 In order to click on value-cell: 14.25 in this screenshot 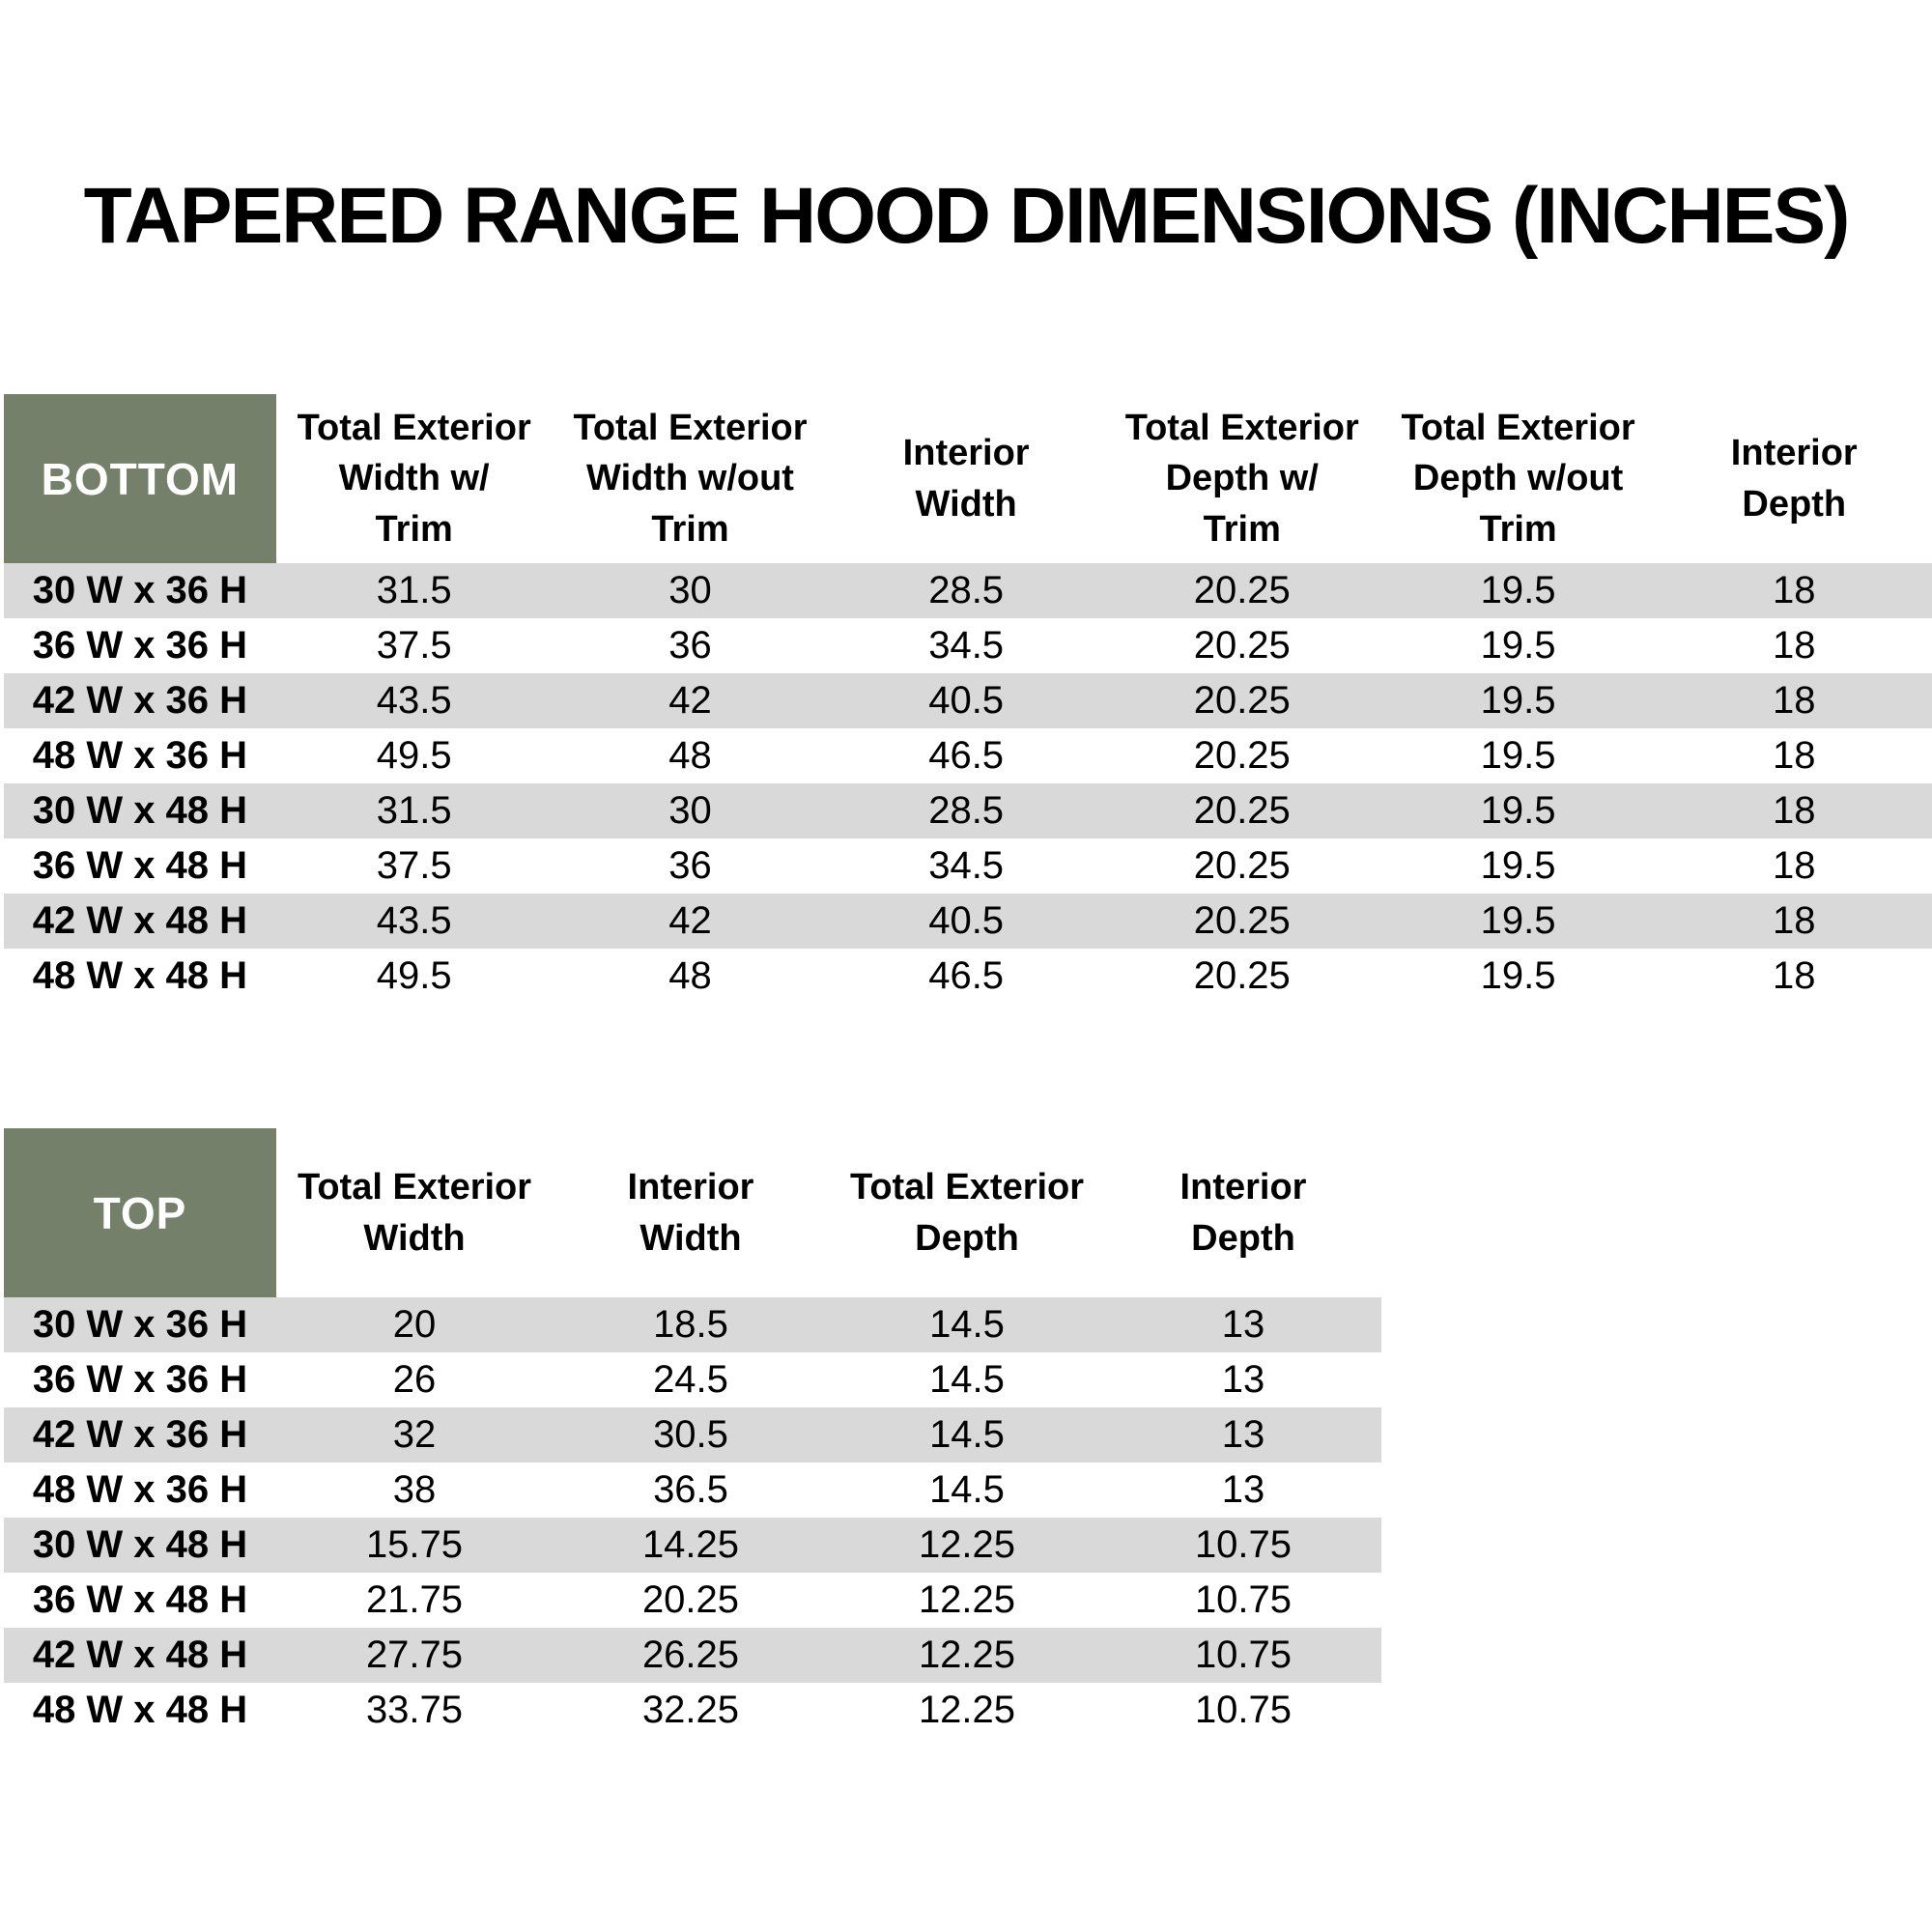, I will do `click(690, 1544)`.